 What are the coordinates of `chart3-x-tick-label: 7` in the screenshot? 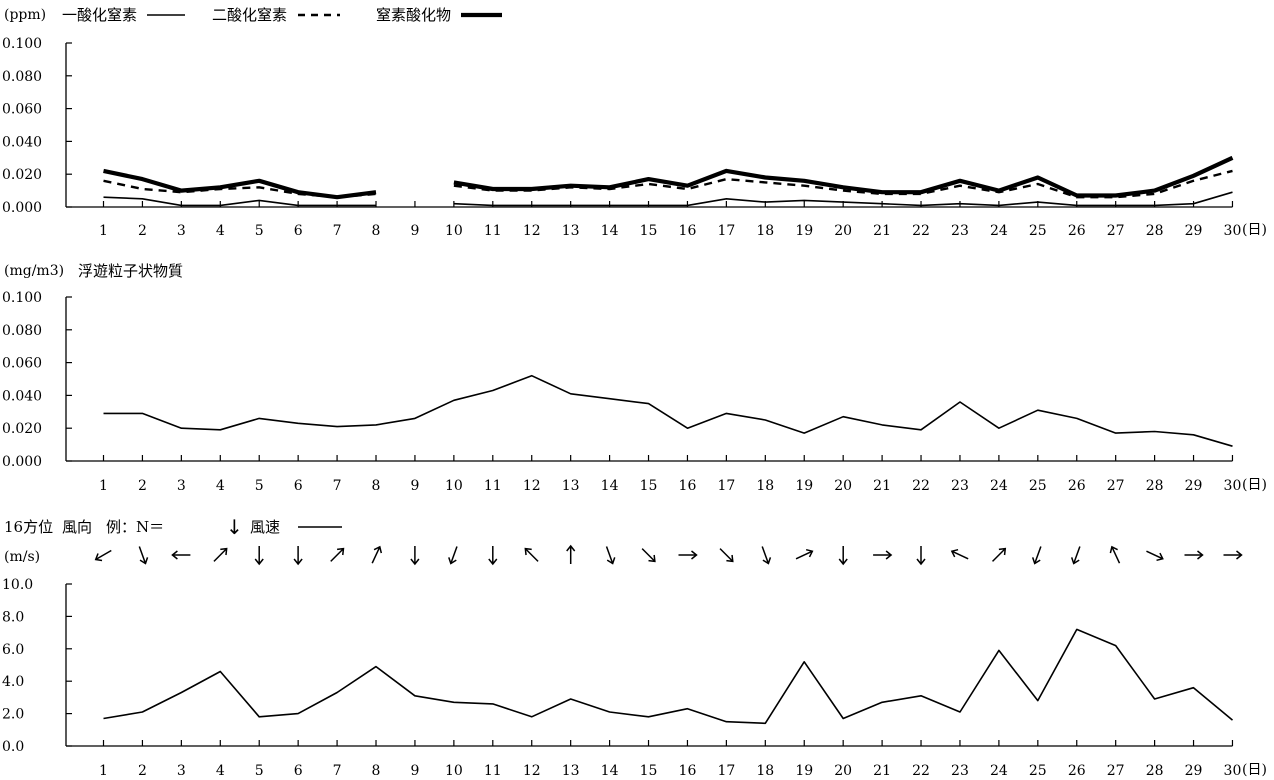 It's located at (337, 771).